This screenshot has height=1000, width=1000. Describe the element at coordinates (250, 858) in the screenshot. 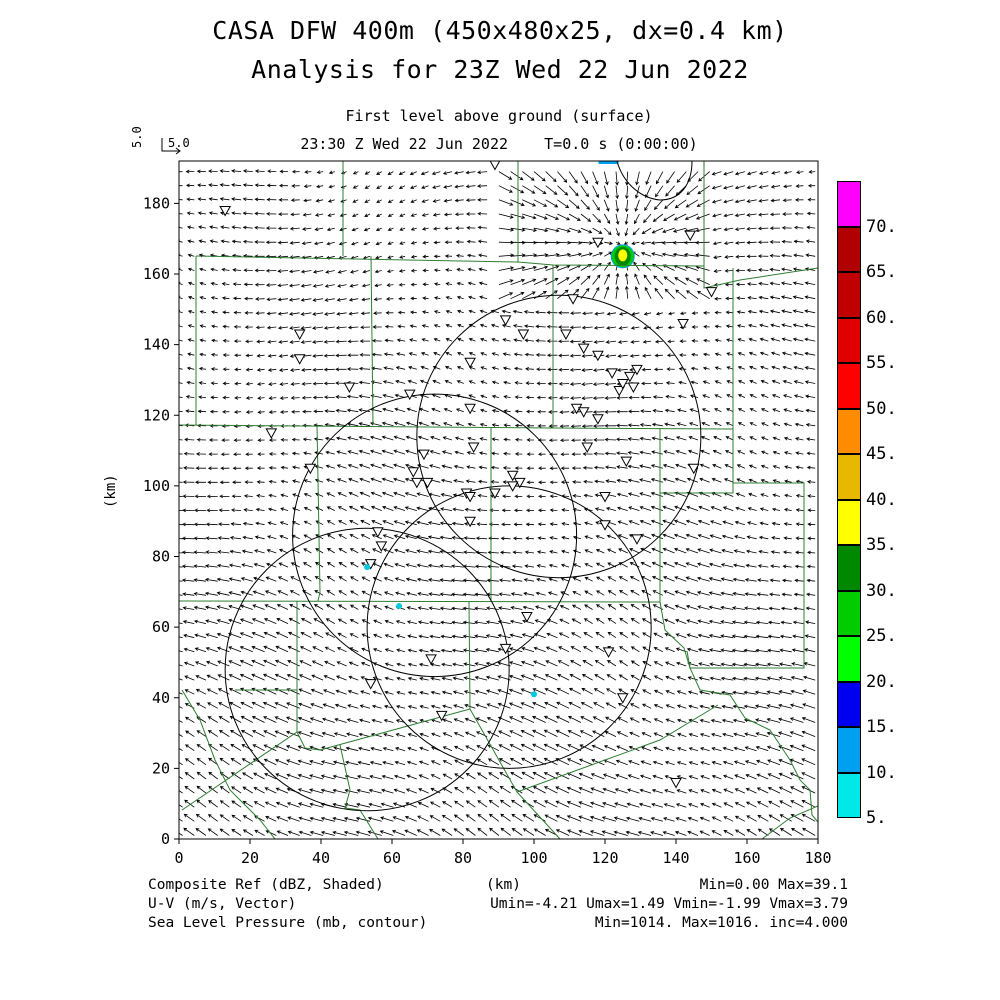

I see `x-tick-label: 20` at that location.